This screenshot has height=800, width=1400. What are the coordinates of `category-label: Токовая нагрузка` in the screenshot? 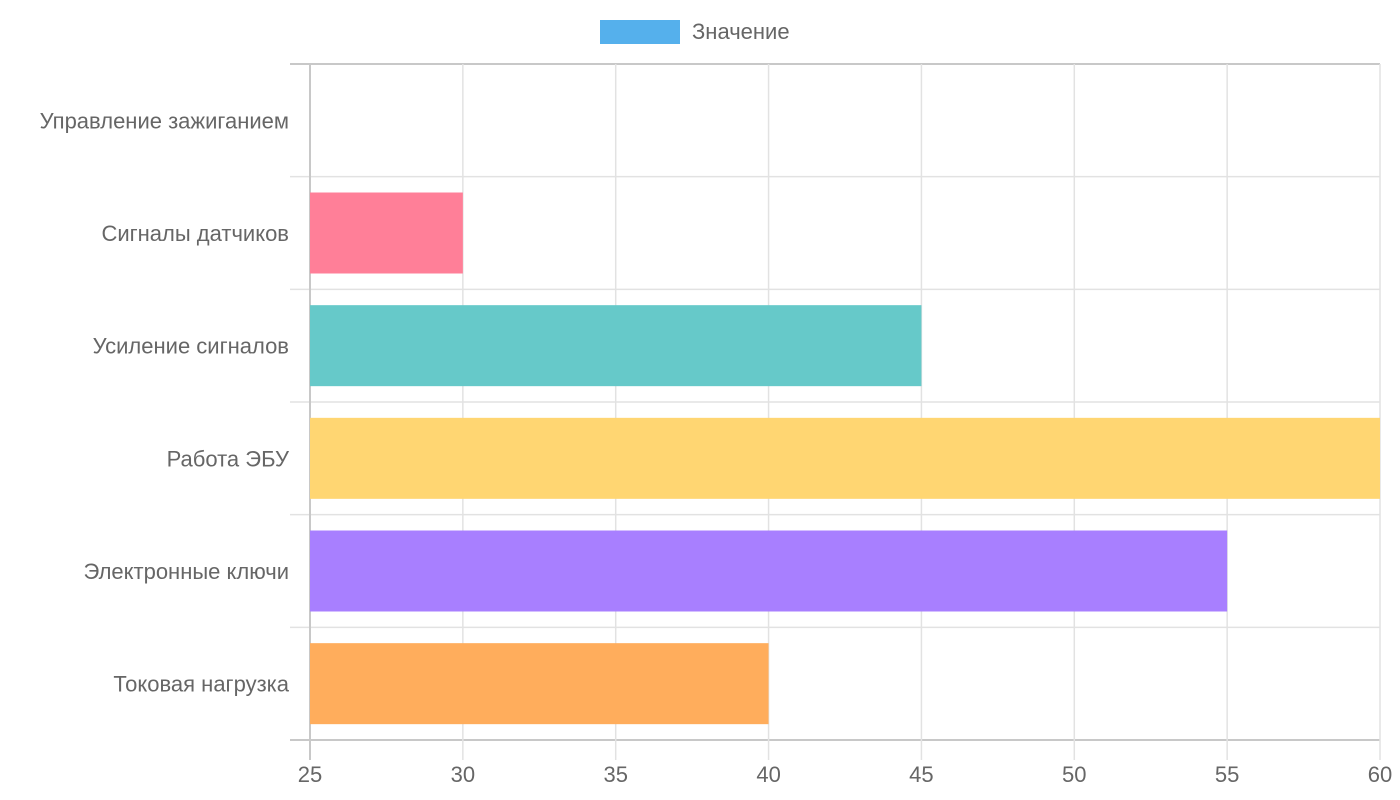 It's located at (201, 684).